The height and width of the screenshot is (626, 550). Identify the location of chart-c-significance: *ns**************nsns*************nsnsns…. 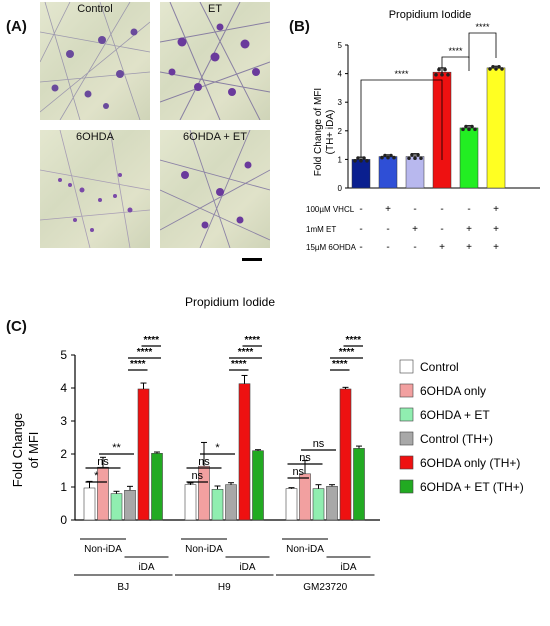
(224, 409).